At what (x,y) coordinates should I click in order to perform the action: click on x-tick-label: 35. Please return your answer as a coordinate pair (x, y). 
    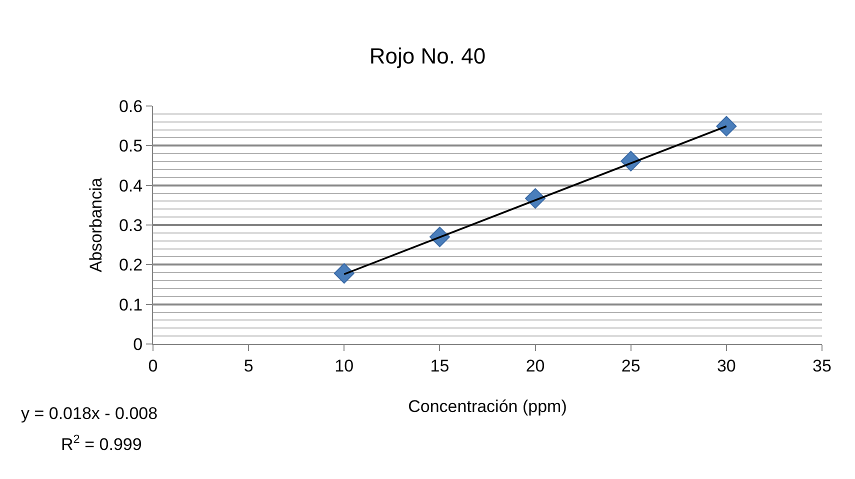
    Looking at the image, I should click on (822, 366).